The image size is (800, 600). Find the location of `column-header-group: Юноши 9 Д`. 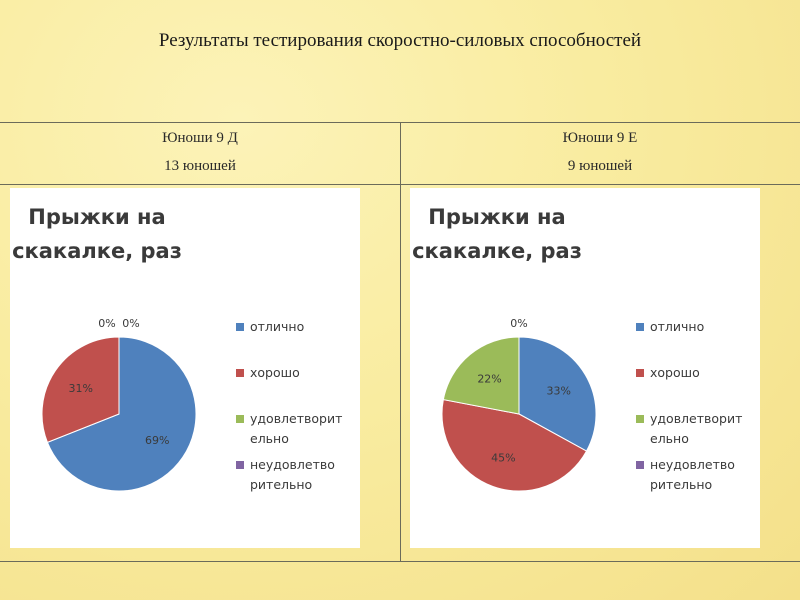

column-header-group: Юноши 9 Д is located at coordinates (200, 138).